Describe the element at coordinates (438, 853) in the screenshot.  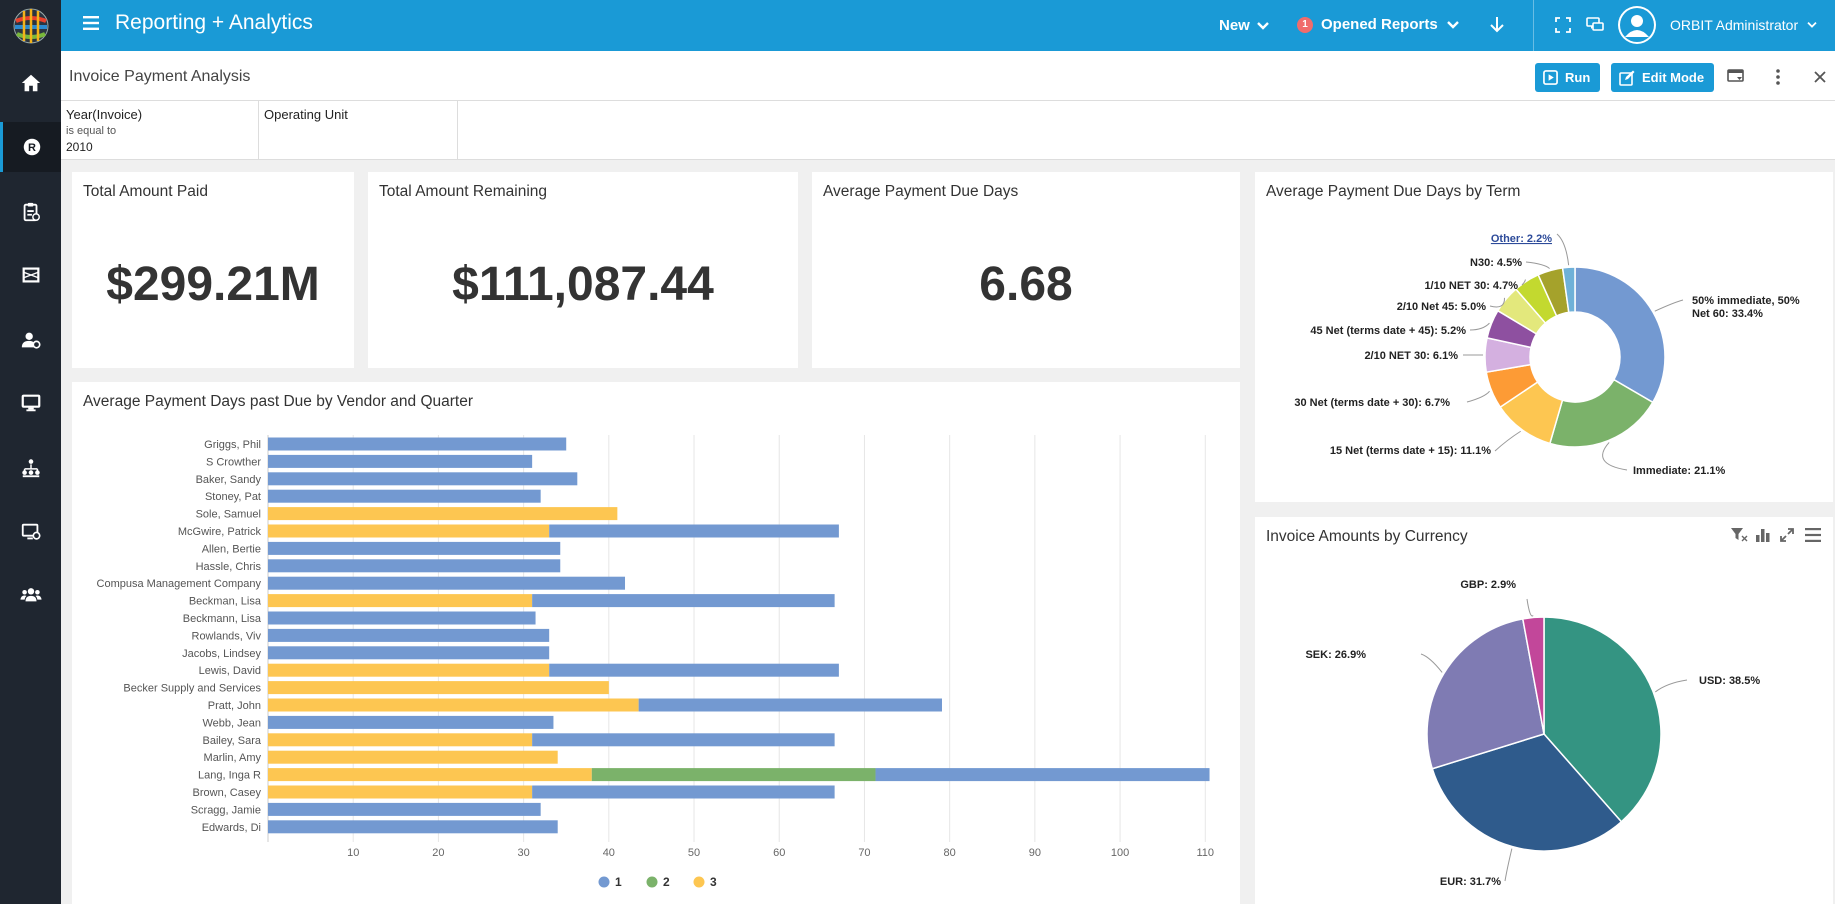
I see `x-tick-label: 20` at that location.